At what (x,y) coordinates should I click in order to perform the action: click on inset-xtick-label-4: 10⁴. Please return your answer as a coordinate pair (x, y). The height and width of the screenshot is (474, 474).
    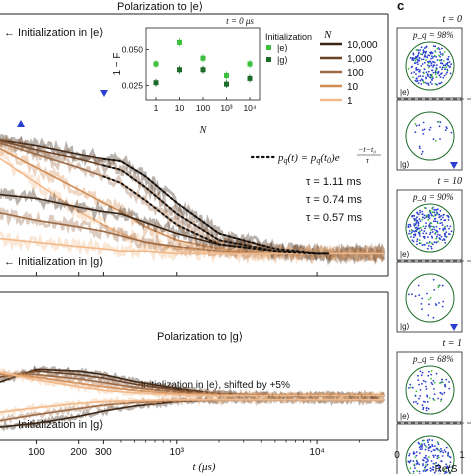
    Looking at the image, I should click on (249, 108).